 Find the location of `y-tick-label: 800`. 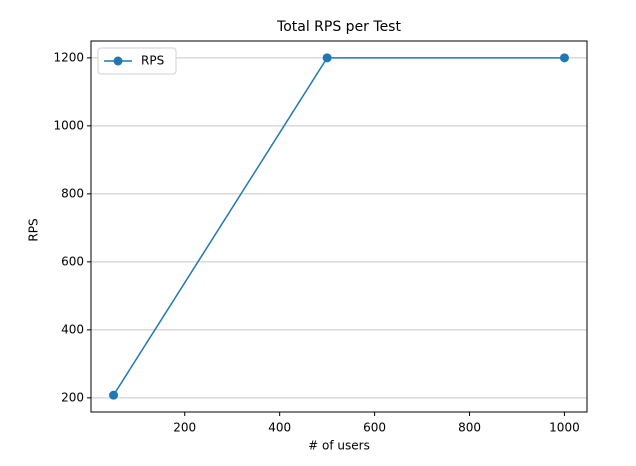

y-tick-label: 800 is located at coordinates (72, 193).